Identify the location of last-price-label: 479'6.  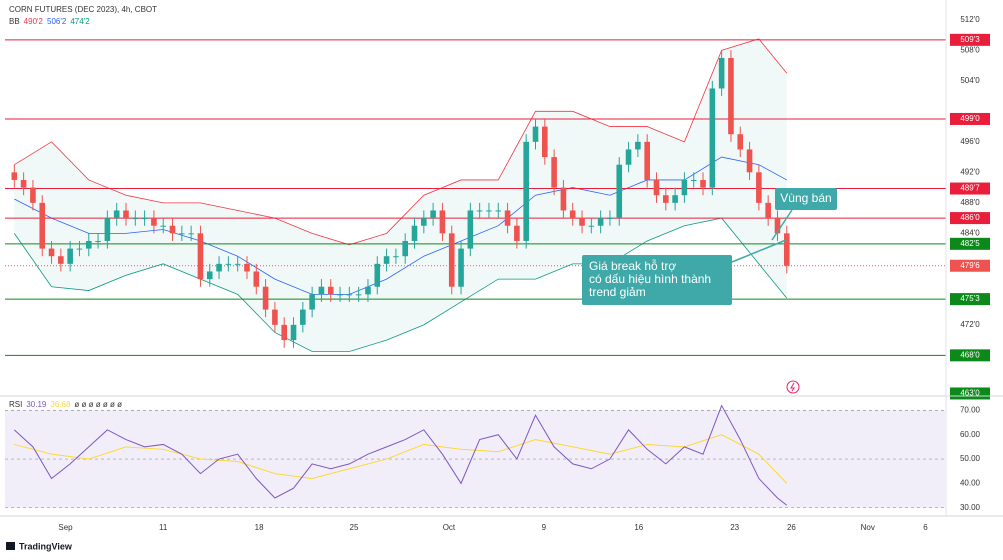
(970, 265).